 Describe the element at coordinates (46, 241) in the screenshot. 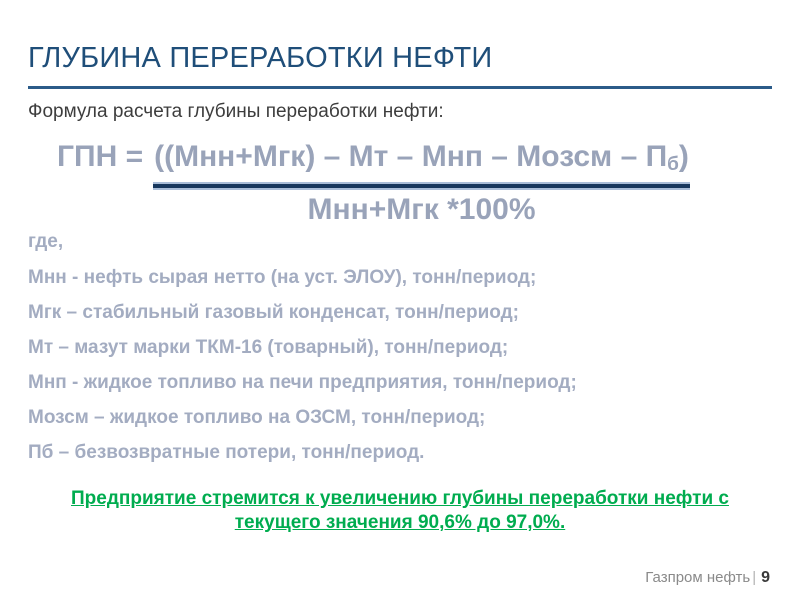

I see `where-label: где,` at that location.